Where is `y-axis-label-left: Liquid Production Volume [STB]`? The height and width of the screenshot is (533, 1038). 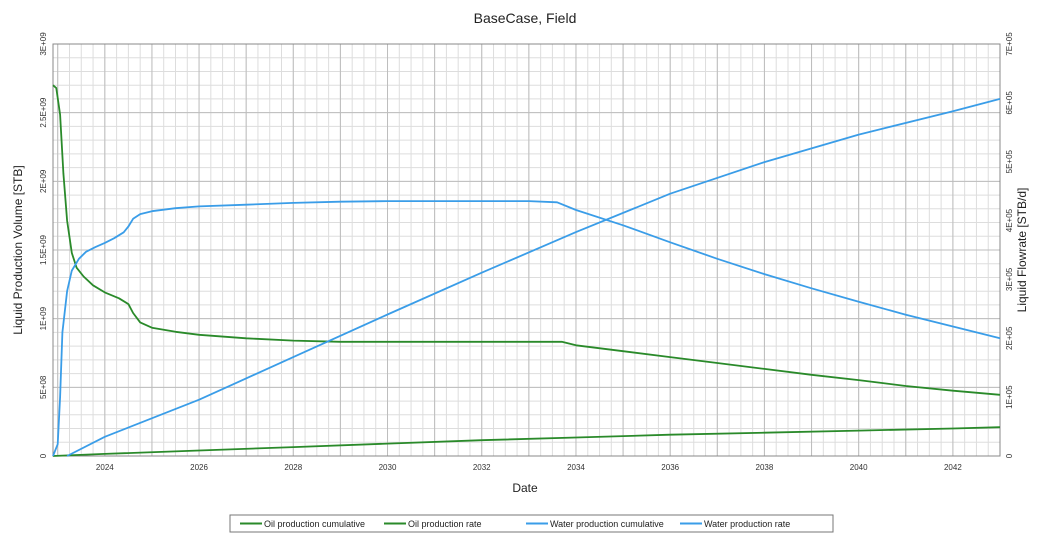 y-axis-label-left: Liquid Production Volume [STB] is located at coordinates (18, 249).